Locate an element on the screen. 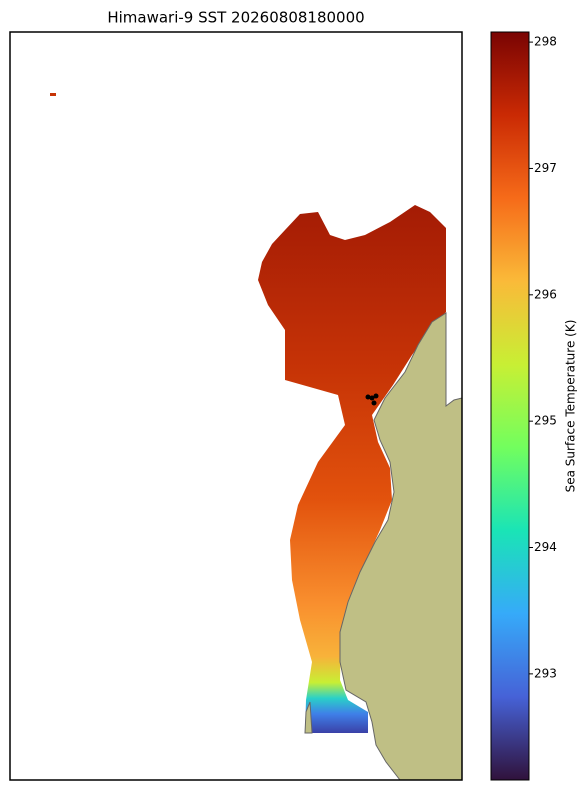 This screenshot has height=790, width=588. title: Himawari-9 SST 20260808180000 is located at coordinates (235, 18).